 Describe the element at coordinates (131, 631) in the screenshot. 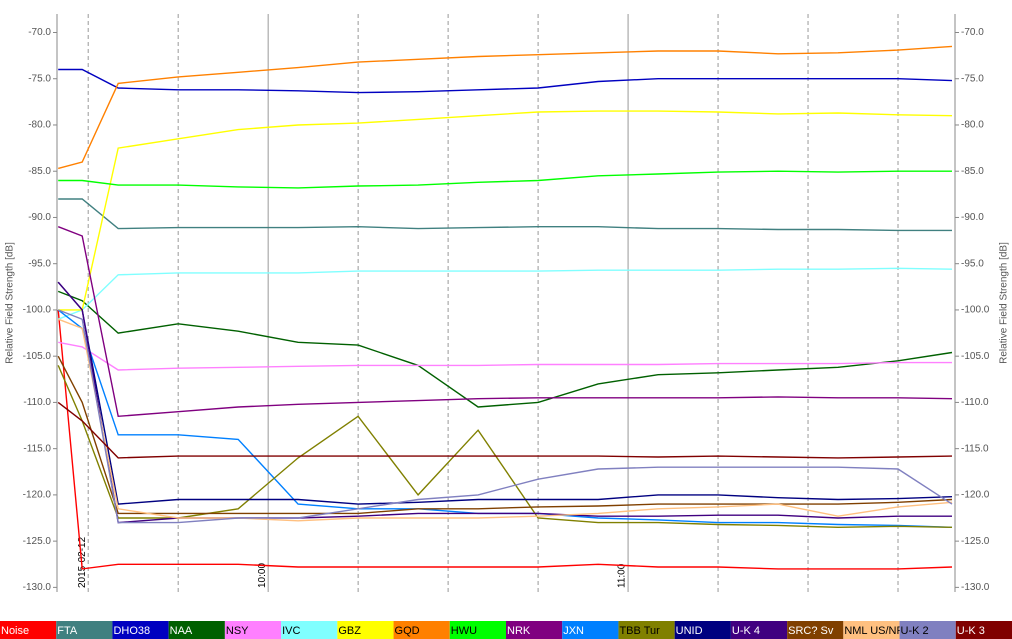

I see `legend-label: DHO38` at that location.